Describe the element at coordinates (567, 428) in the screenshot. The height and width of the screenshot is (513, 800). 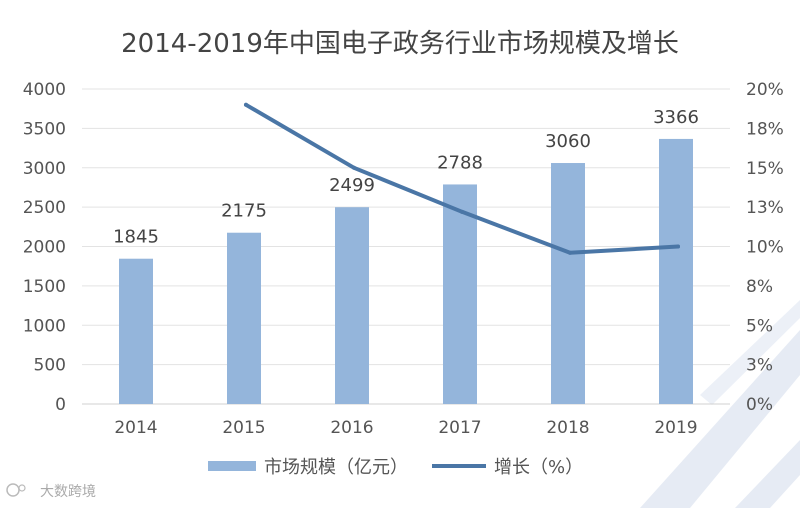
I see `x-tick-label: 2018` at that location.